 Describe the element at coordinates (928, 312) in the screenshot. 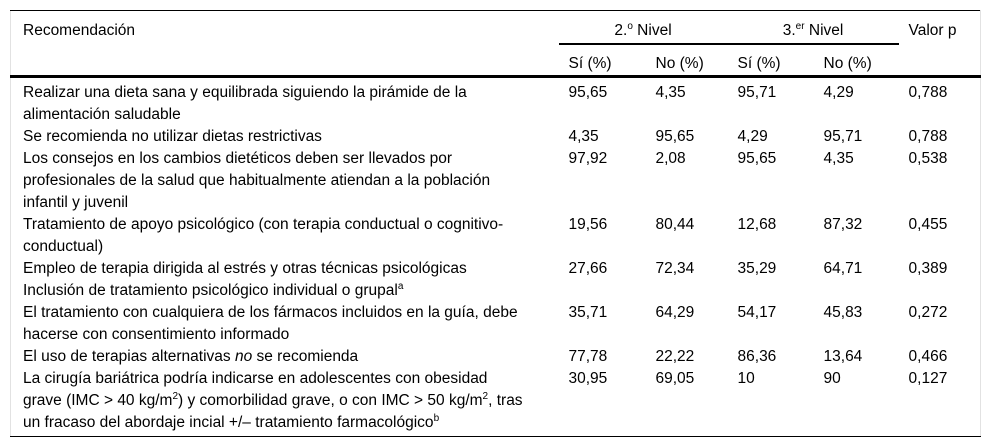

I see `valor-p-cell: 0,272` at that location.